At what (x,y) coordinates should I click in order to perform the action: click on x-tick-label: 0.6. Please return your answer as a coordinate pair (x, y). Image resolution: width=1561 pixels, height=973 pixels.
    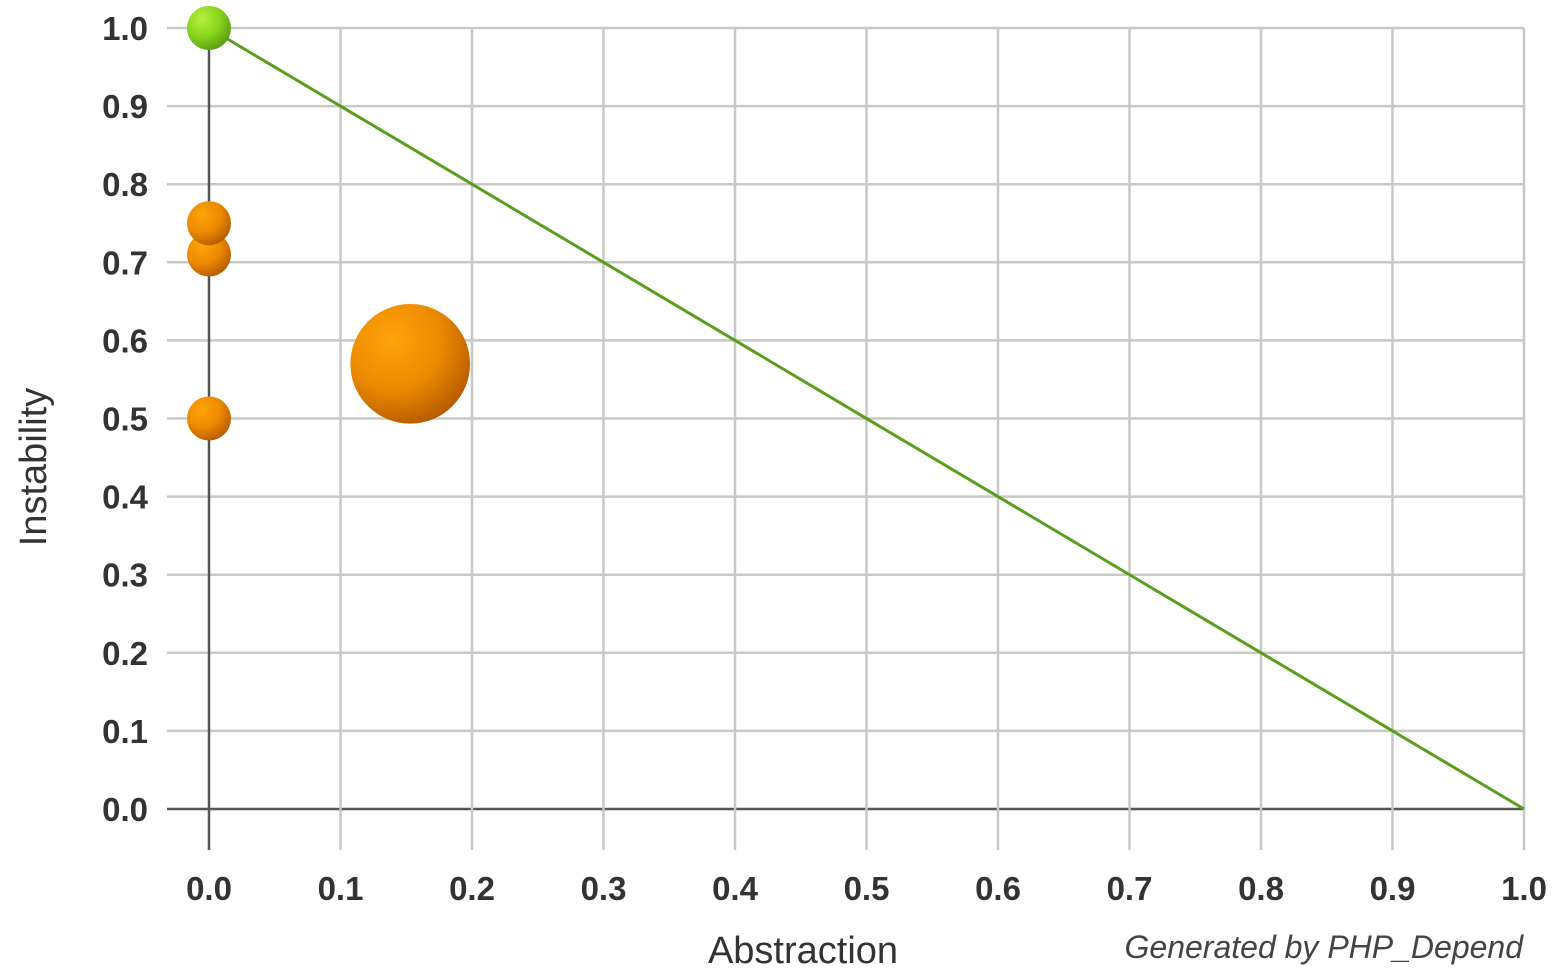
    Looking at the image, I should click on (998, 888).